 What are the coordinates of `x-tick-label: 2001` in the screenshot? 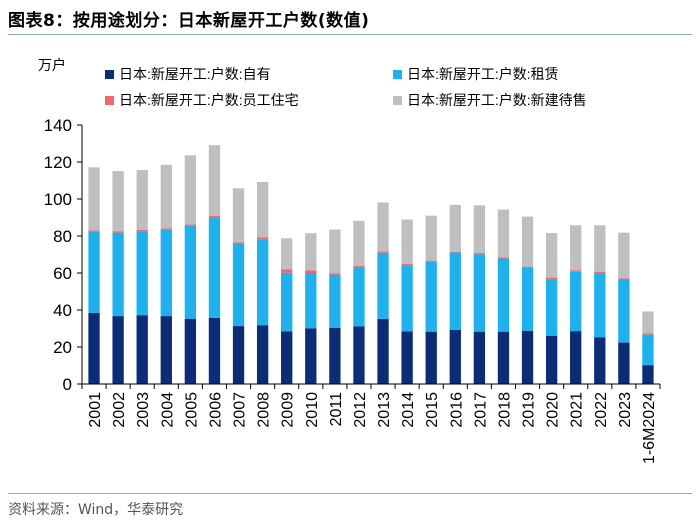 It's located at (95, 410).